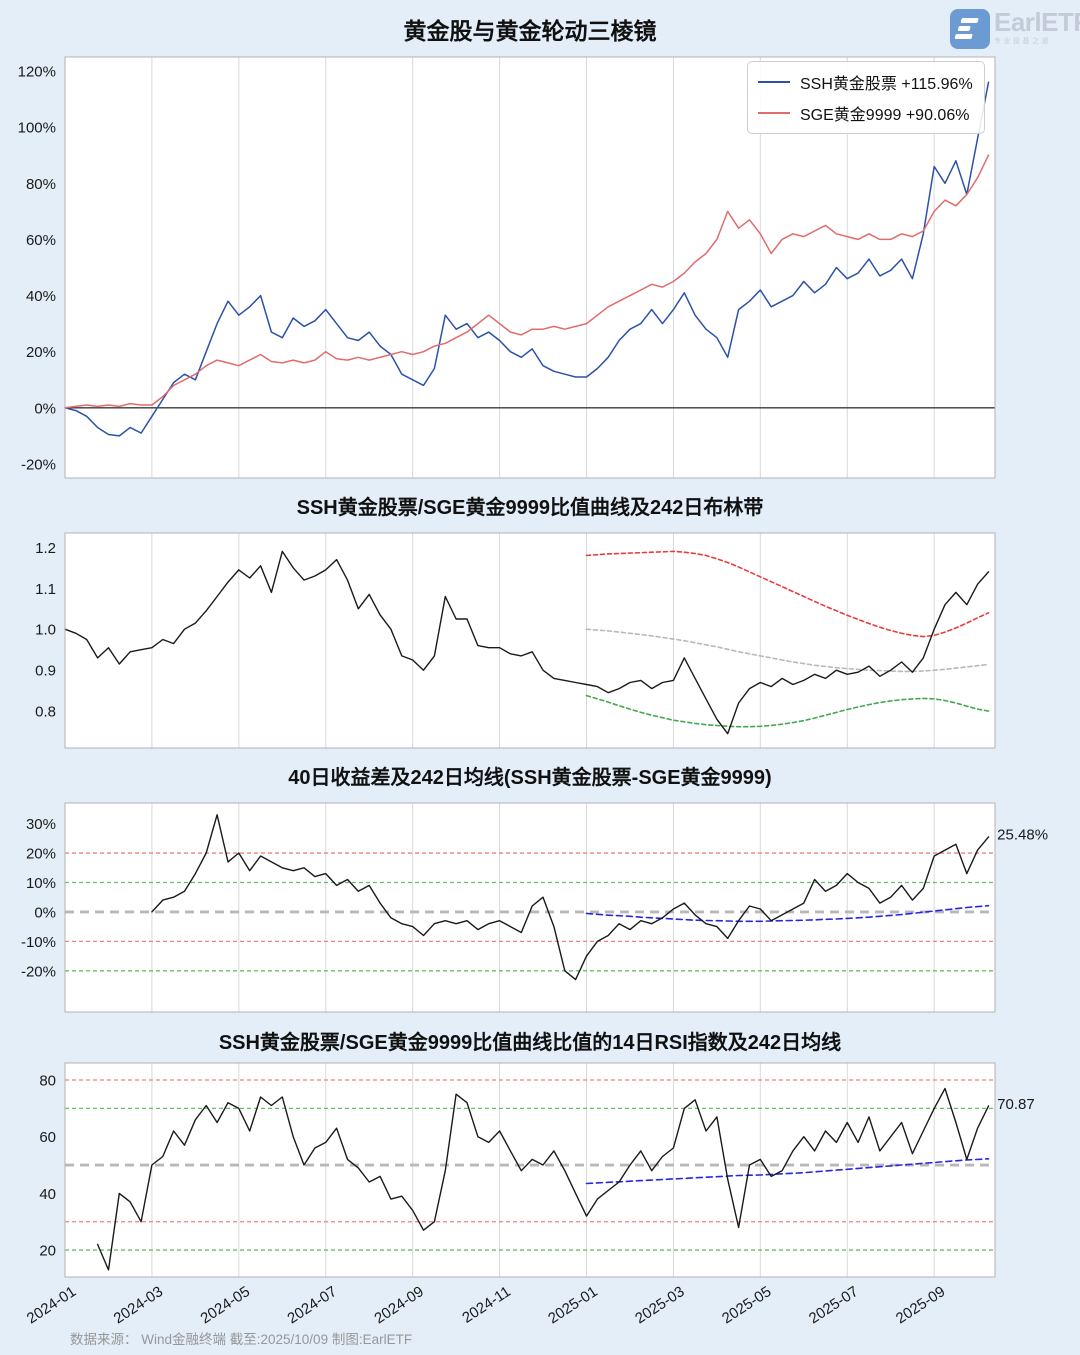 The image size is (1080, 1355). I want to click on legend-label: SSH黄金股票 +115.96%, so click(886, 84).